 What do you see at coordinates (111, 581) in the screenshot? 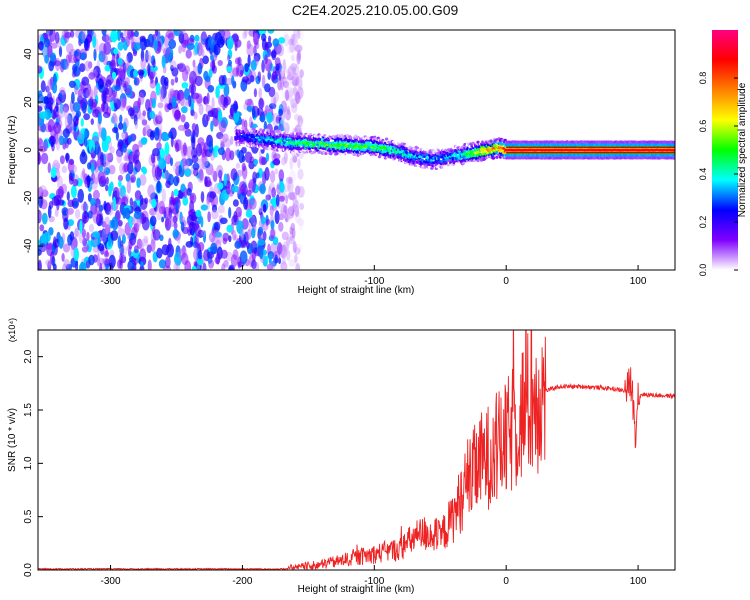
I see `snr-x-tick-label: -300` at bounding box center [111, 581].